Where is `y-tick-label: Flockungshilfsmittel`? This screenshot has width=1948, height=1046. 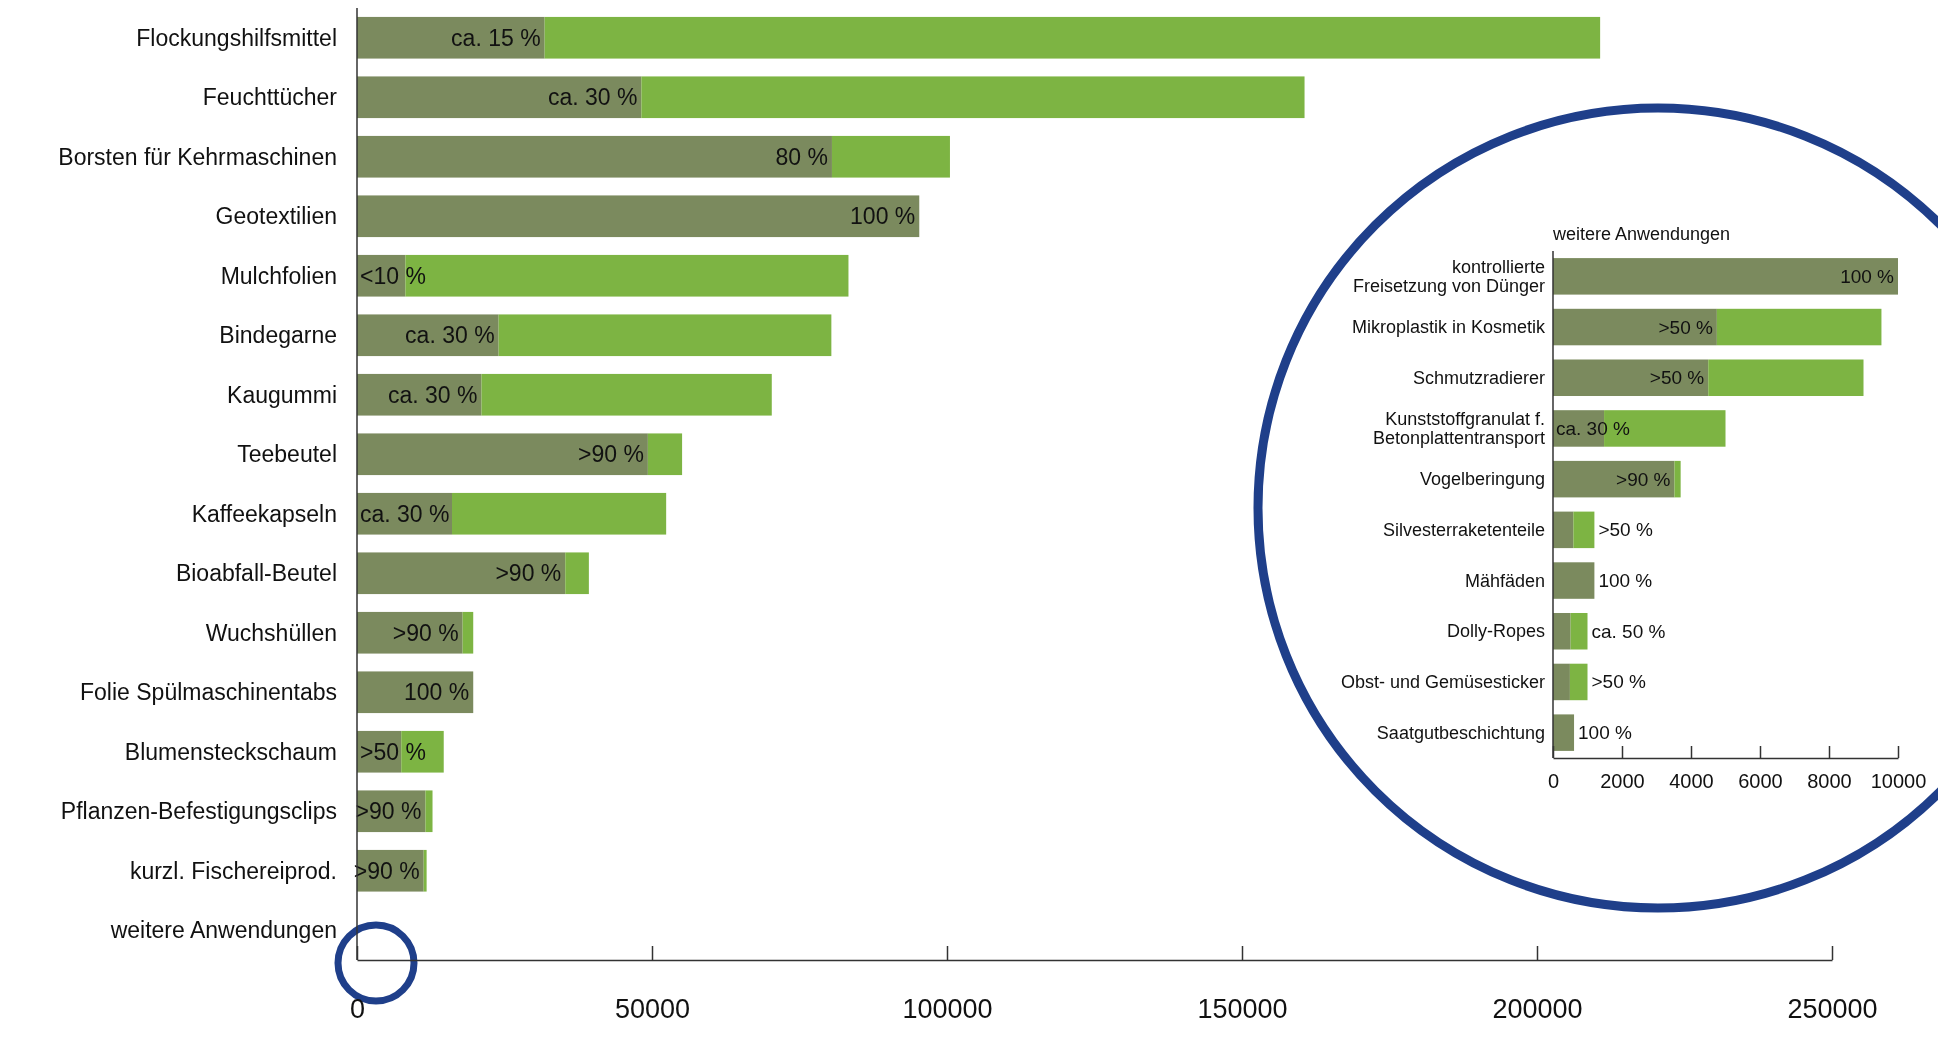
y-tick-label: Flockungshilfsmittel is located at coordinates (236, 37).